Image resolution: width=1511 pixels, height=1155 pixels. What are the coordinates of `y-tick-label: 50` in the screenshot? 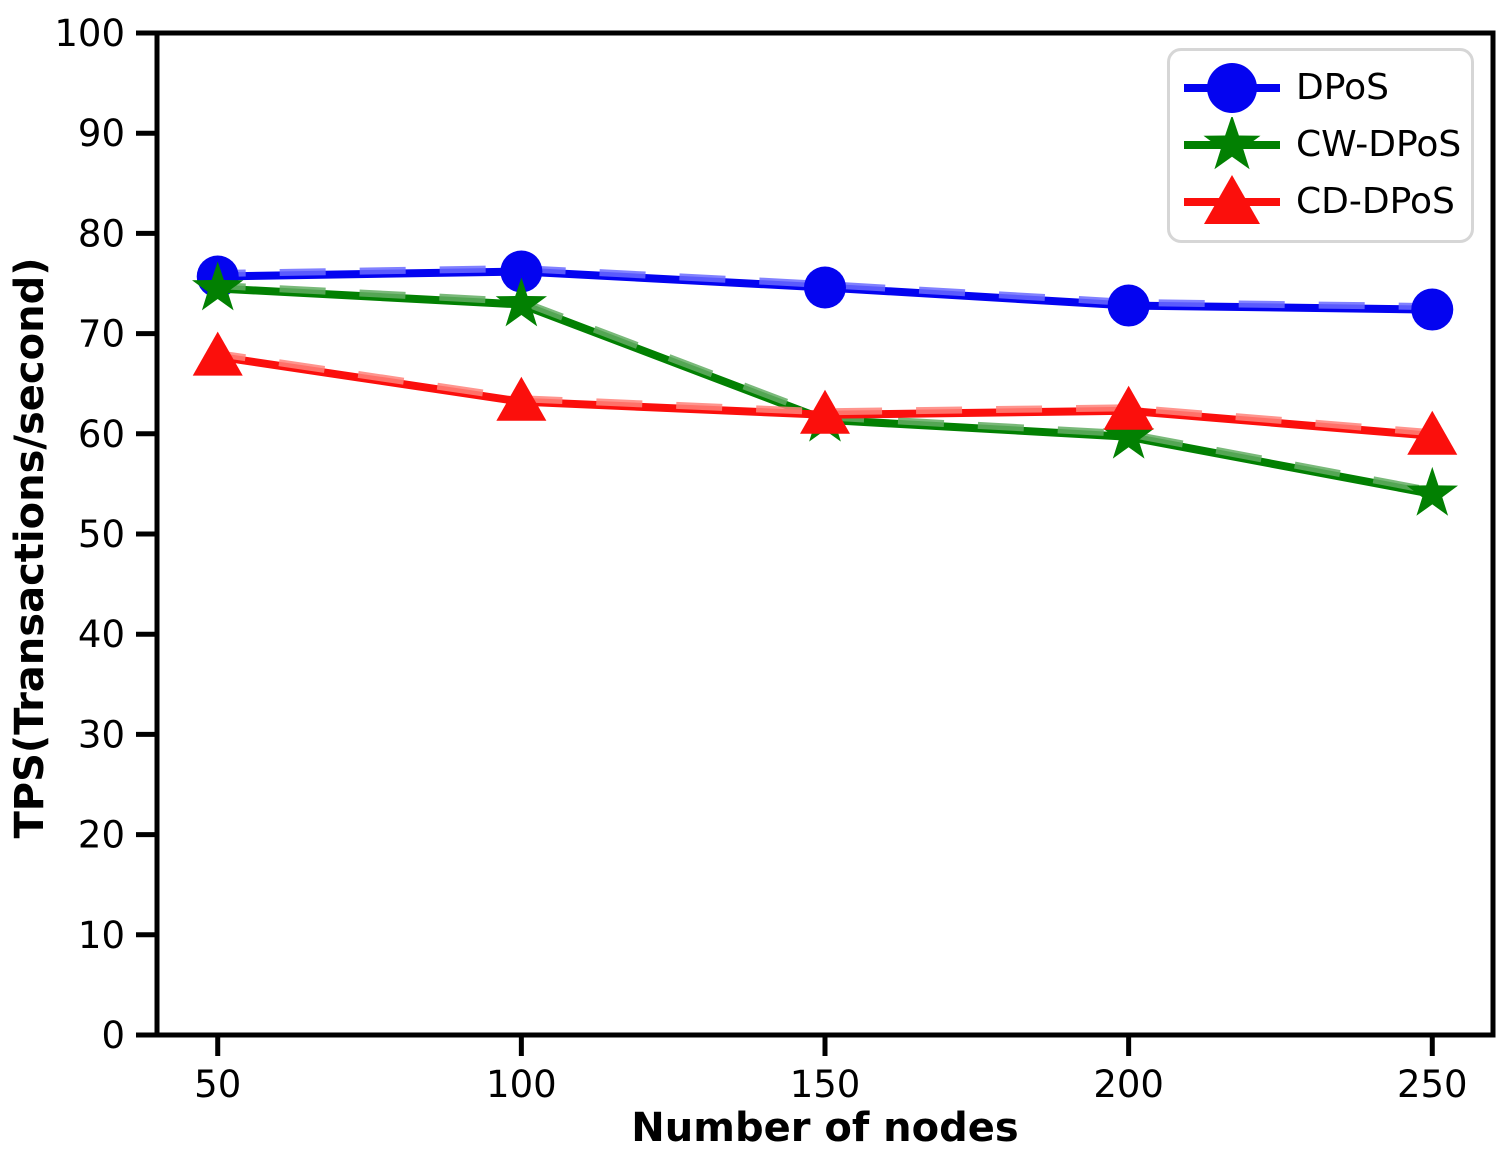 It's located at (101, 534).